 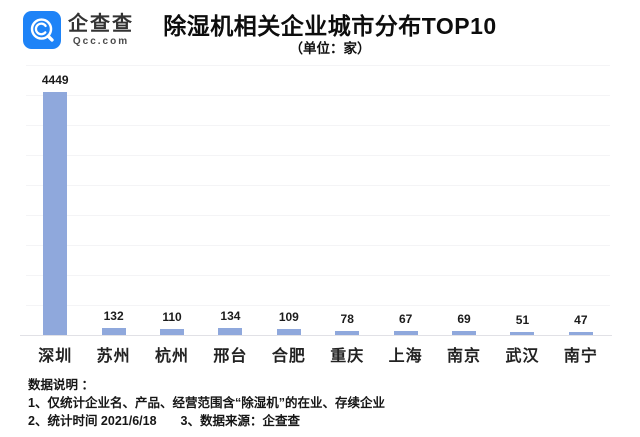 I want to click on city-label: 上海, so click(x=405, y=356).